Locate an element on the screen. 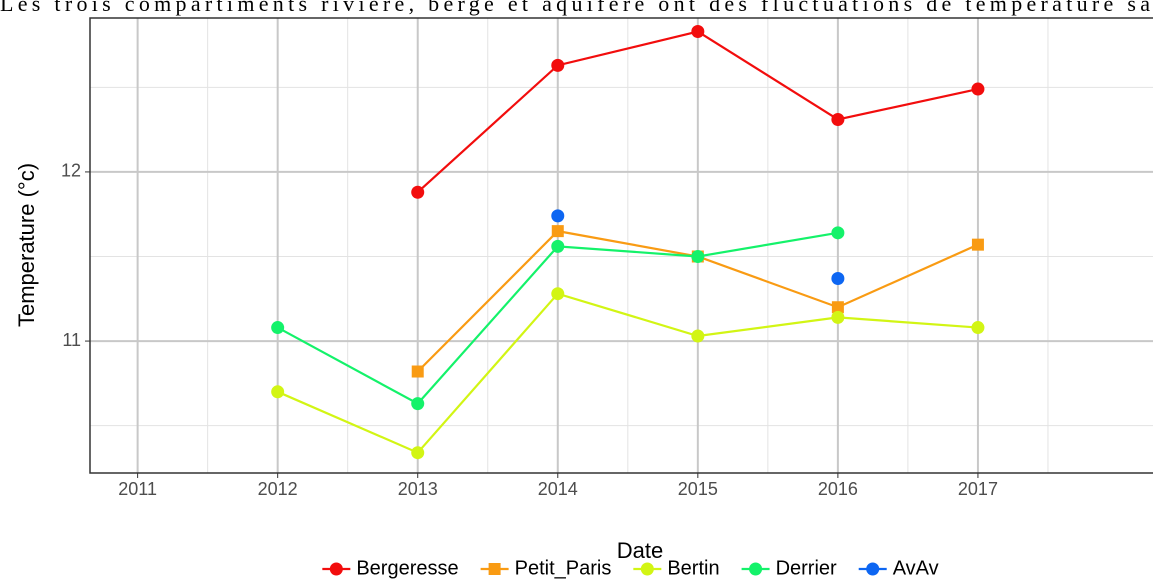 The image size is (1153, 583). legend-label: AvAv is located at coordinates (916, 568).